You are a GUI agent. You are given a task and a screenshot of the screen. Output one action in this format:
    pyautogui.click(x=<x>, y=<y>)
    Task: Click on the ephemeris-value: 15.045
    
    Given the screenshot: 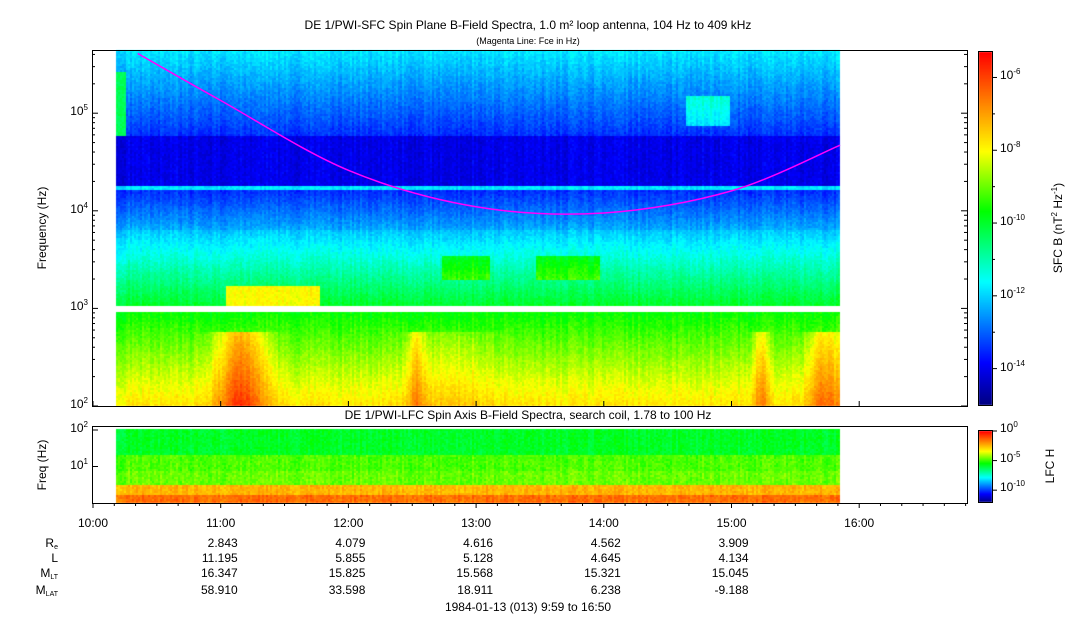 What is the action you would take?
    pyautogui.click(x=730, y=573)
    